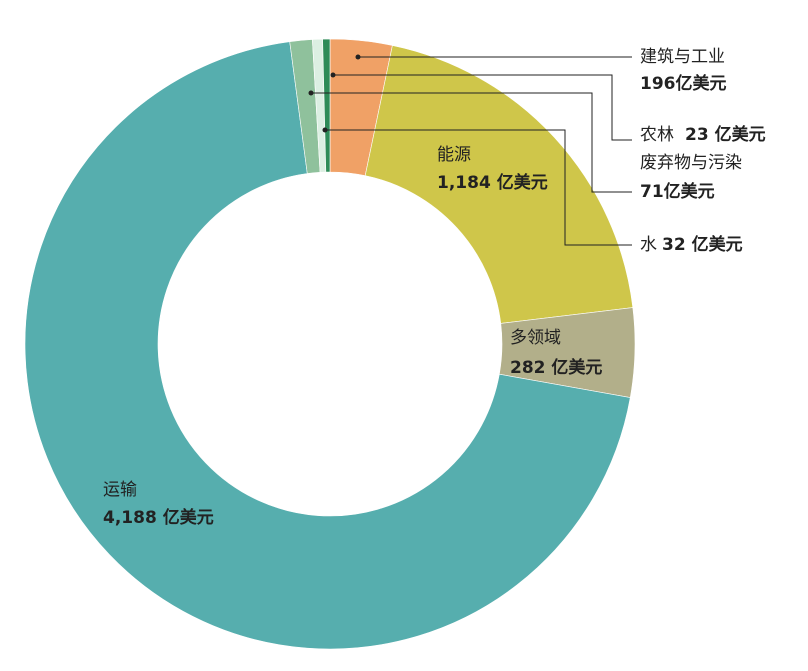  Describe the element at coordinates (683, 83) in the screenshot. I see `value-label: 196亿美元` at that location.